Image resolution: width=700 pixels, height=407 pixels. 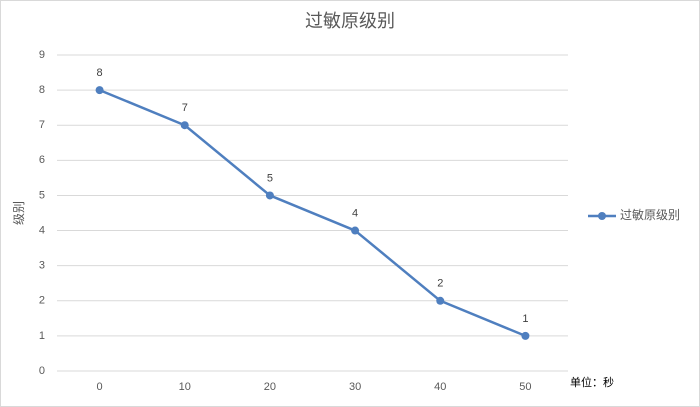 What do you see at coordinates (42, 371) in the screenshot?
I see `y-tick-label: 0` at bounding box center [42, 371].